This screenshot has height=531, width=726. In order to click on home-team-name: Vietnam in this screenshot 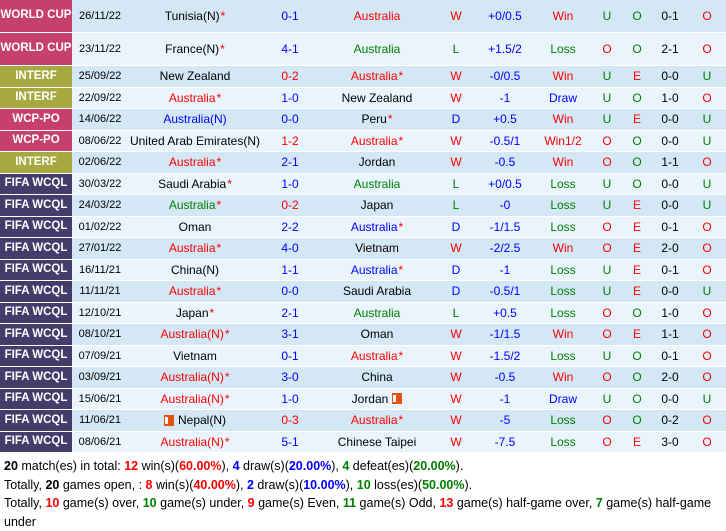, I will do `click(195, 355)`.